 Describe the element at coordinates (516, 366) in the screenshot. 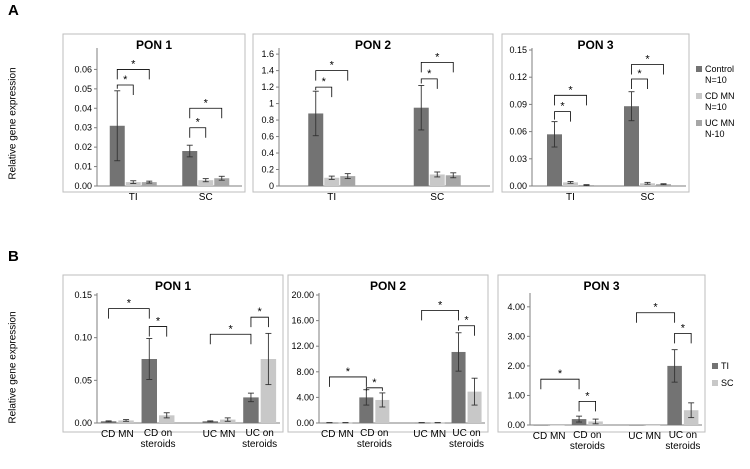

I see `y-tick-label: 2.00` at that location.